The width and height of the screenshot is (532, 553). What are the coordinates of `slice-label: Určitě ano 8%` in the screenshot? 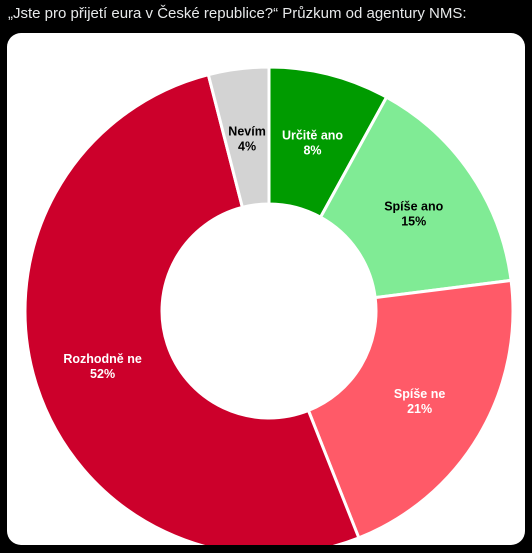 It's located at (312, 142).